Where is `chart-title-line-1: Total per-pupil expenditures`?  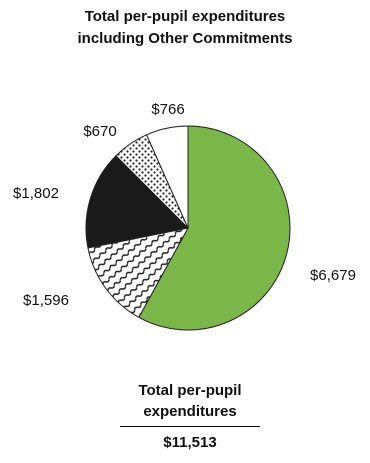 chart-title-line-1: Total per-pupil expenditures is located at coordinates (185, 16).